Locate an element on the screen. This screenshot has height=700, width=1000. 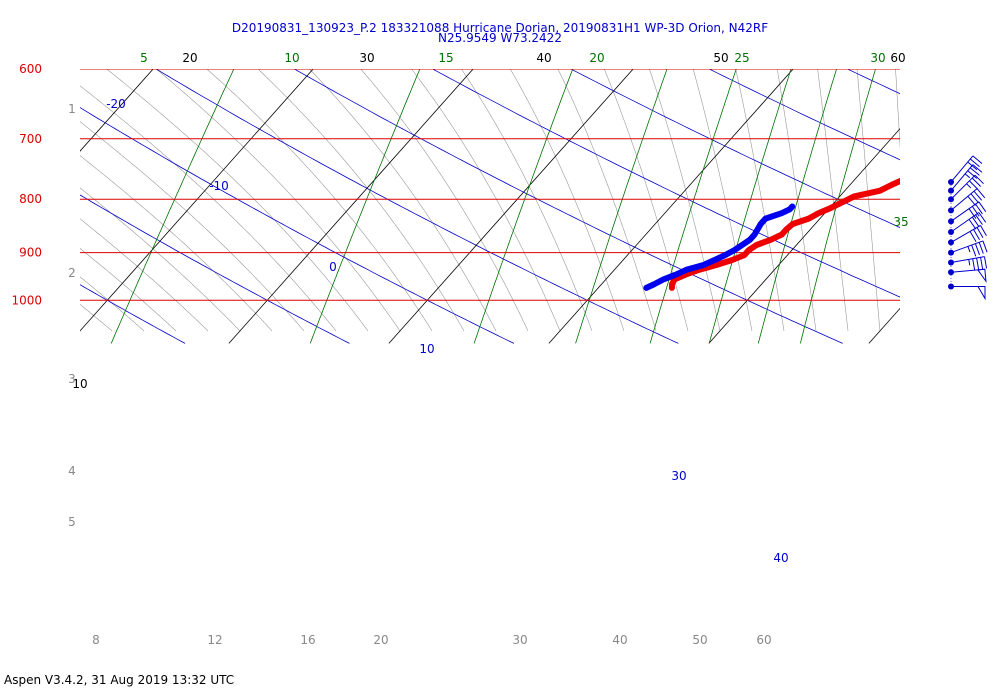
software-footer: Aspen V3.4.2, 31 Aug 2019 13:32 UTC is located at coordinates (119, 680).